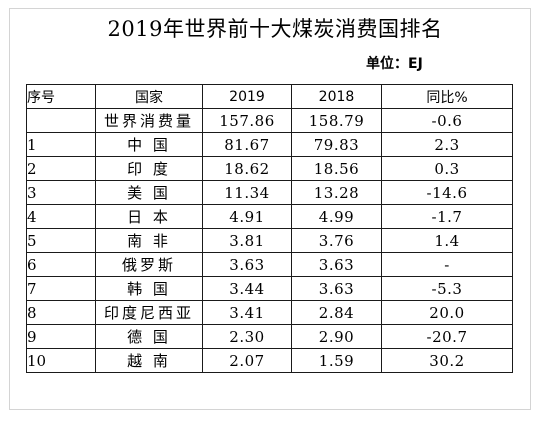 Image resolution: width=550 pixels, height=428 pixels. I want to click on value-2018-cell: 2.84, so click(336, 312).